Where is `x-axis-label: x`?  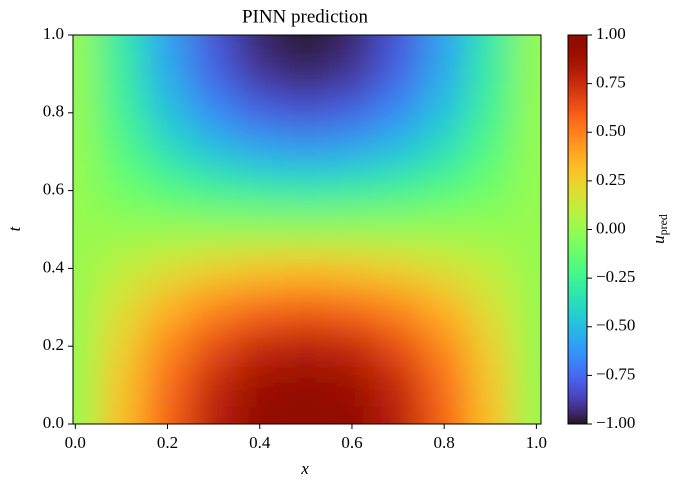 x-axis-label: x is located at coordinates (304, 468).